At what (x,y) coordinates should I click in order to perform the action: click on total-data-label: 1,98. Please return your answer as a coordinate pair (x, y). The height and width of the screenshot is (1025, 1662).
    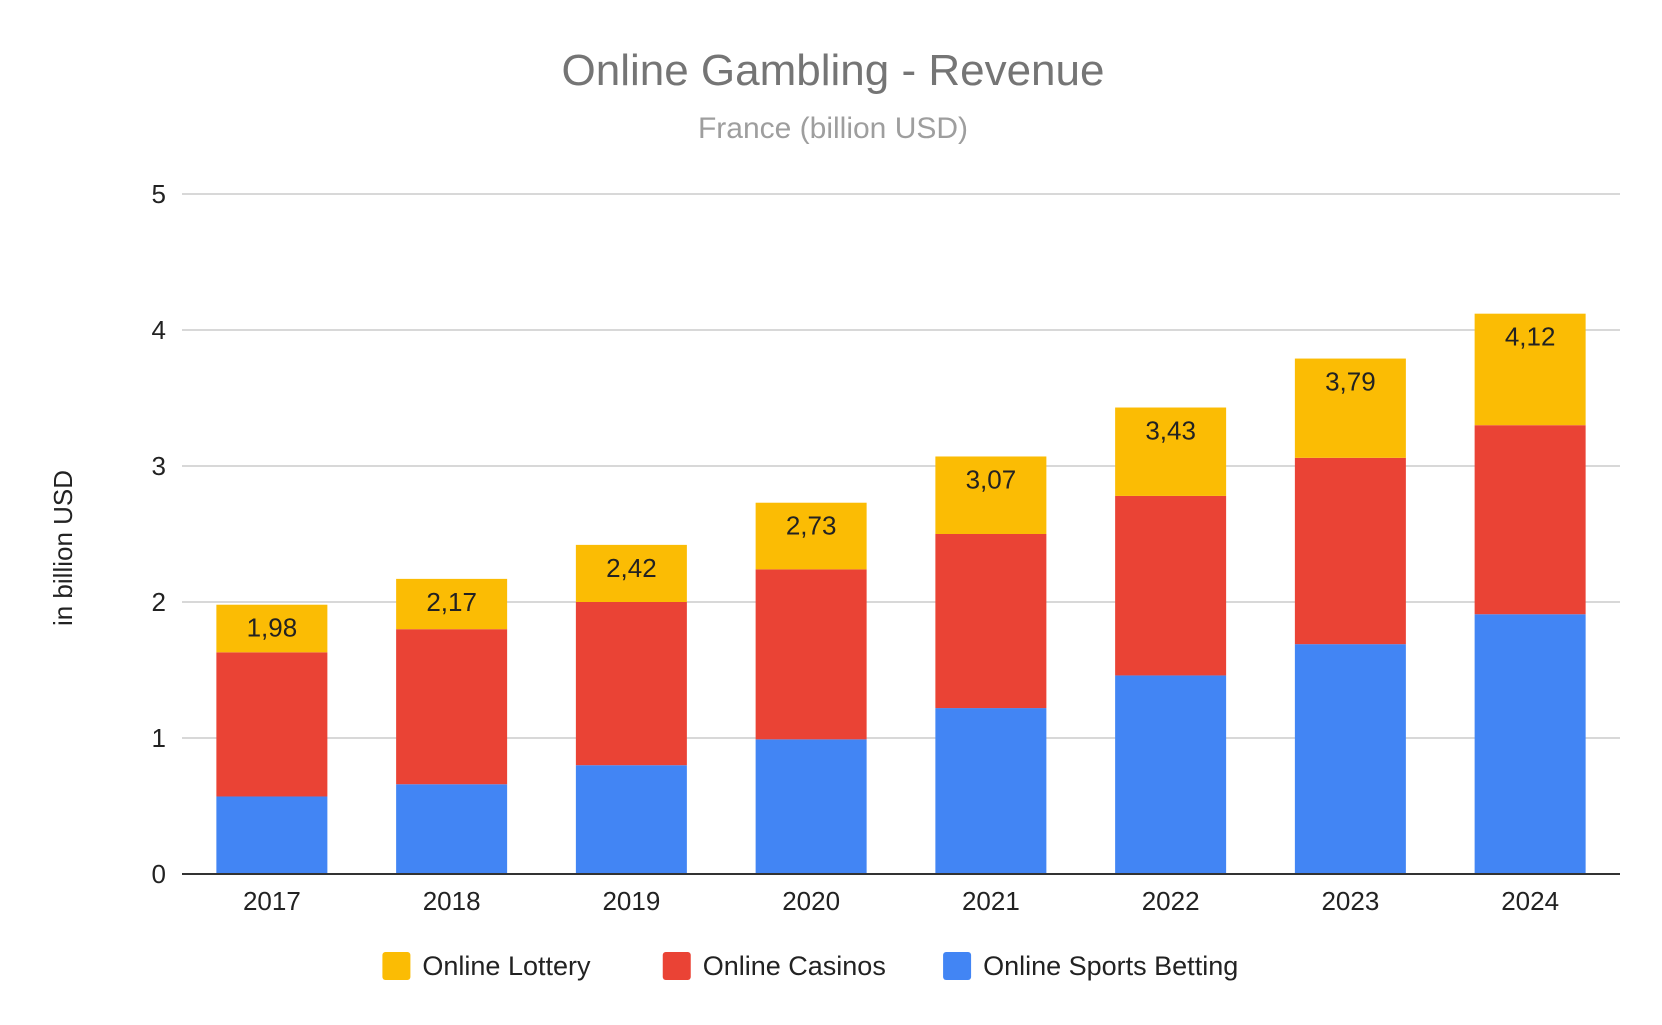
    Looking at the image, I should click on (272, 628).